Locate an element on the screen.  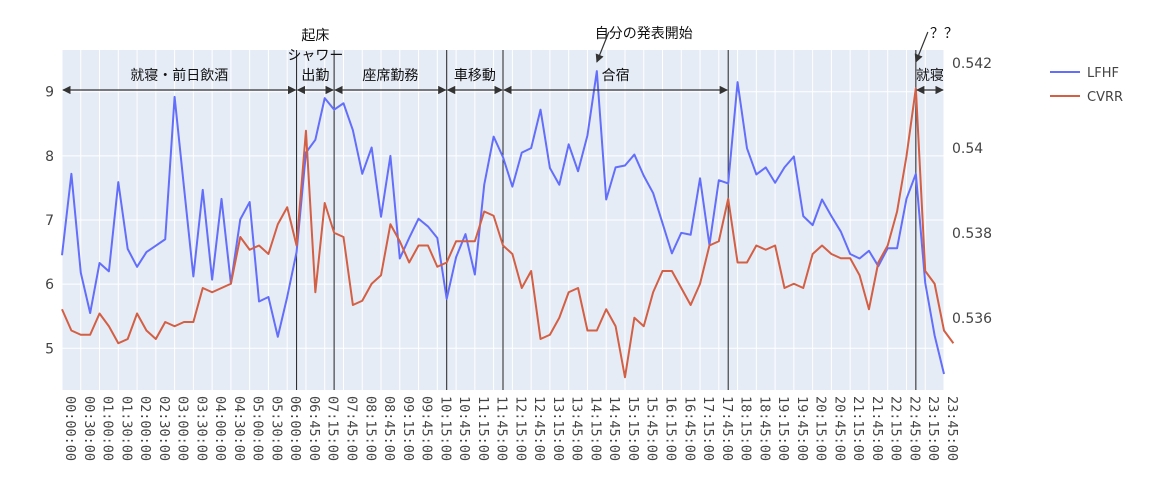
x-tick-label: 20:15:00 is located at coordinates (821, 428).